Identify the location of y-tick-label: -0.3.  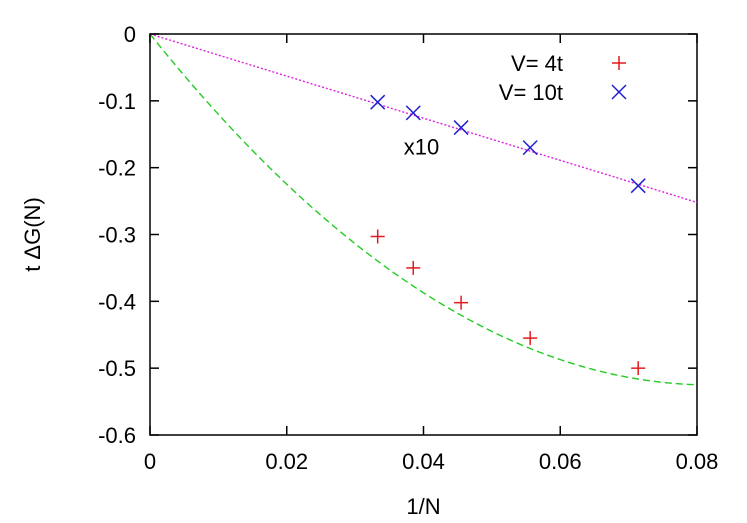
(117, 235).